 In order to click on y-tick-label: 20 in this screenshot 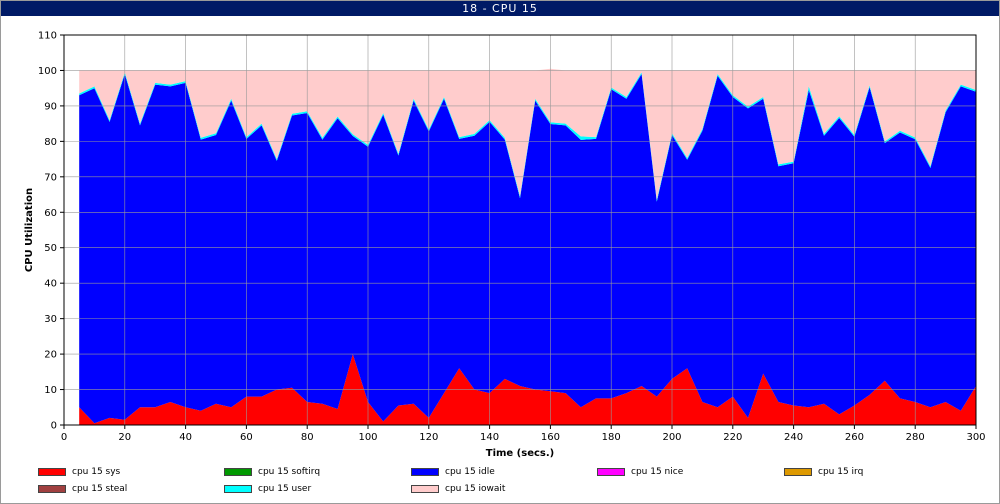, I will do `click(50, 355)`.